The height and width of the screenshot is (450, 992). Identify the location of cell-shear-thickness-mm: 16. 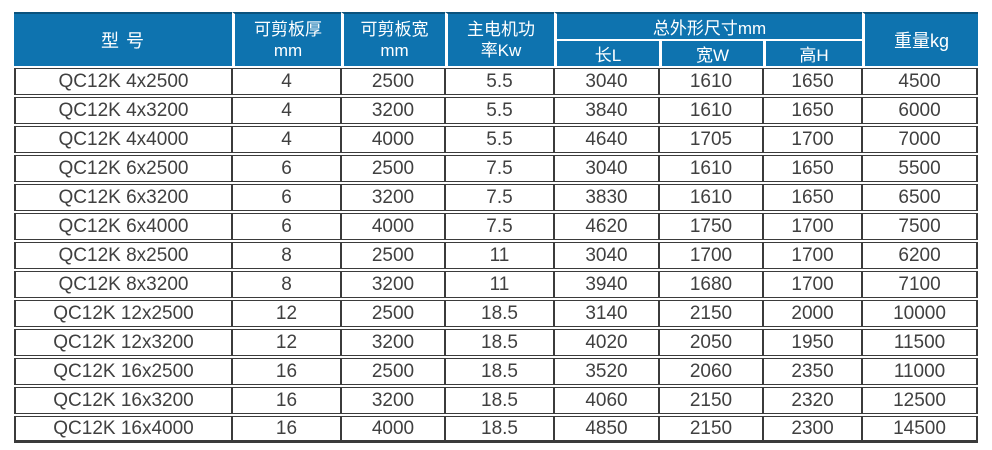
(286, 400).